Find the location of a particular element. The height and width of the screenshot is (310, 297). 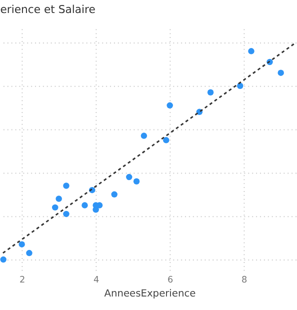

x-tick-label: 8 is located at coordinates (245, 281).